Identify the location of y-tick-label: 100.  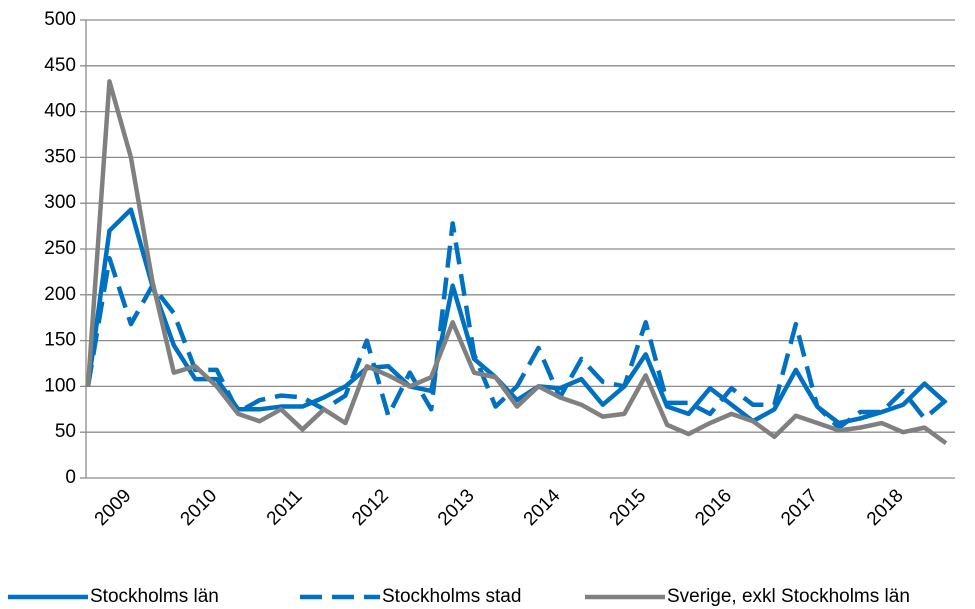
(60, 385).